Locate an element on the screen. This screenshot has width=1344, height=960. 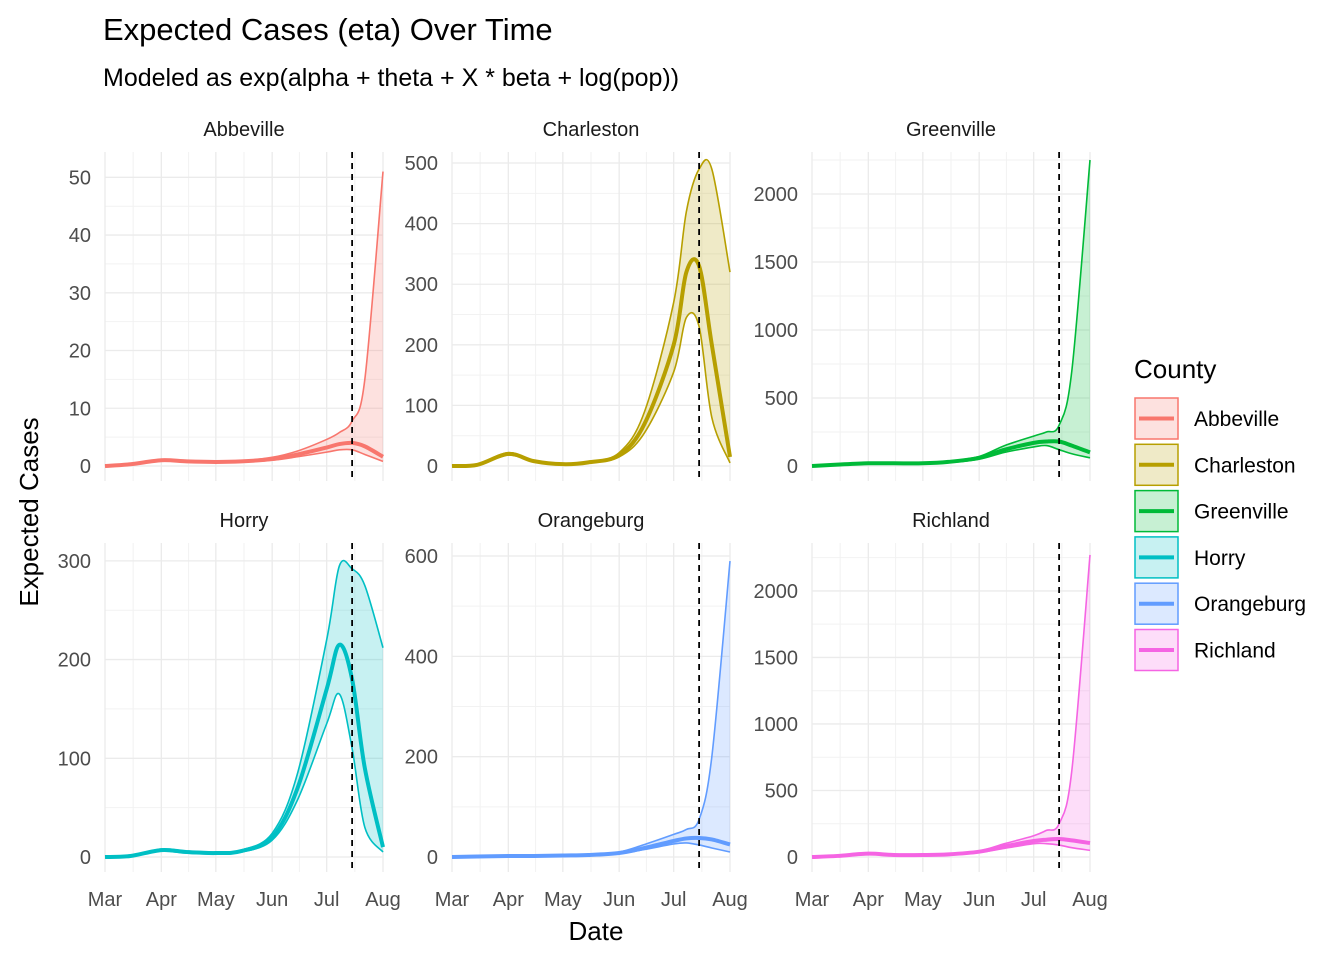
y-tick-label: 20 is located at coordinates (80, 352).